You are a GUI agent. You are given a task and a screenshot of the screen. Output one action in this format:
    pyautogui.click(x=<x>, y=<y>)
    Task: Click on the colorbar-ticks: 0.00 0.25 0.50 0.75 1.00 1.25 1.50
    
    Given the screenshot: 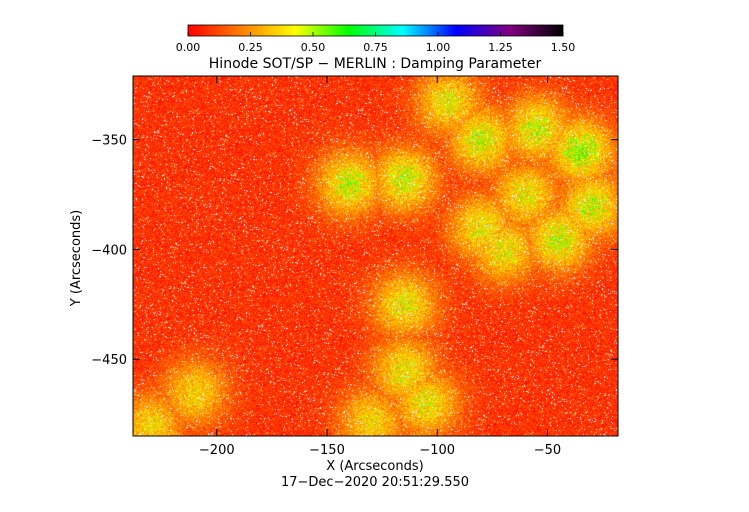 What is the action you would take?
    pyautogui.click(x=376, y=43)
    